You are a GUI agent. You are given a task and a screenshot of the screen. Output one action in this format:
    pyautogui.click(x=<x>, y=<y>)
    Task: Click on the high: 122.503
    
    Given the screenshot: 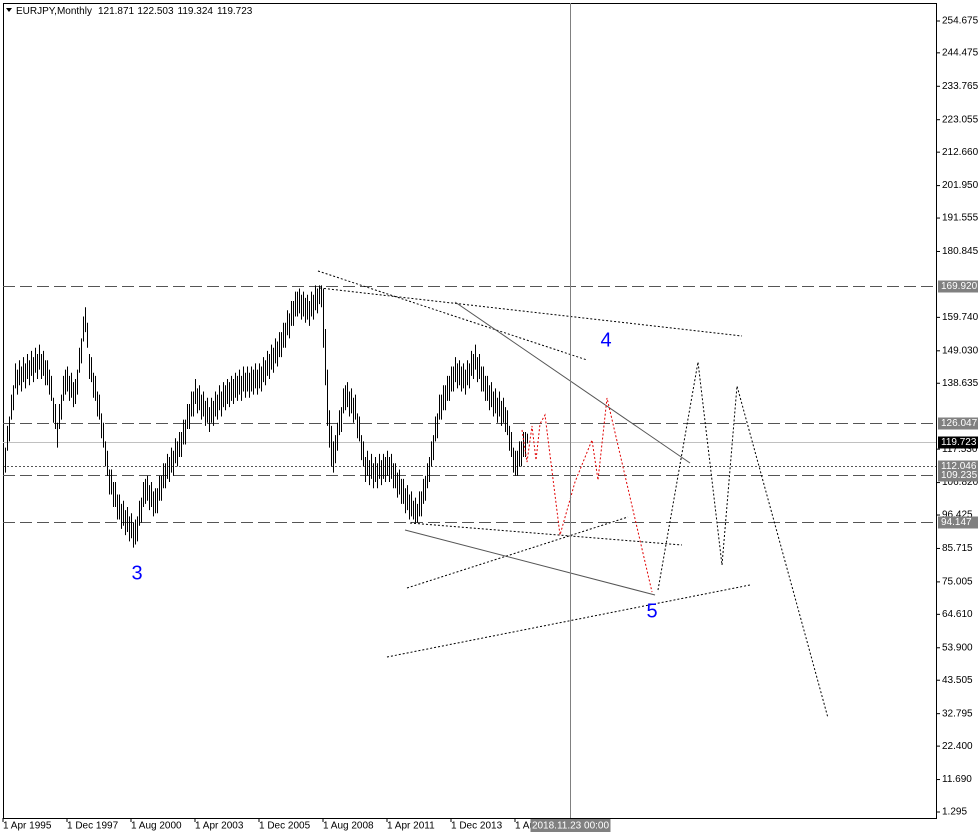 What is the action you would take?
    pyautogui.click(x=155, y=11)
    